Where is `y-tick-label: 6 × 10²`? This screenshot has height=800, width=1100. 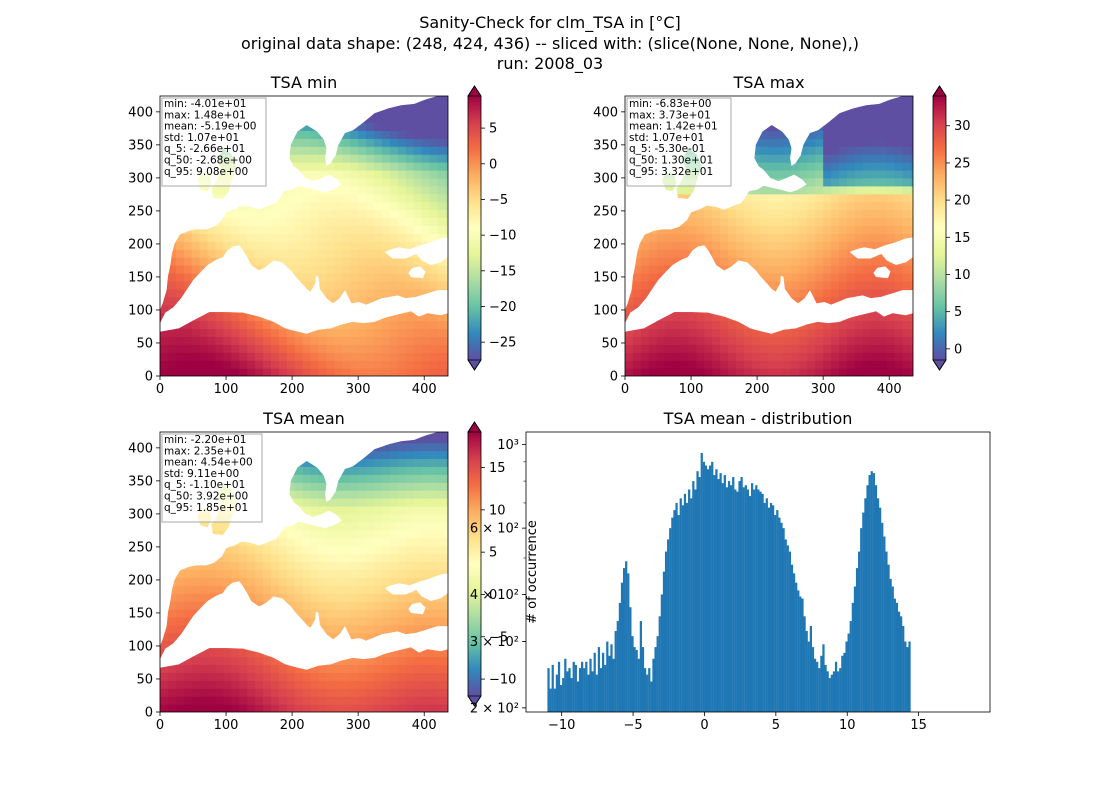
y-tick-label: 6 × 10² is located at coordinates (494, 529).